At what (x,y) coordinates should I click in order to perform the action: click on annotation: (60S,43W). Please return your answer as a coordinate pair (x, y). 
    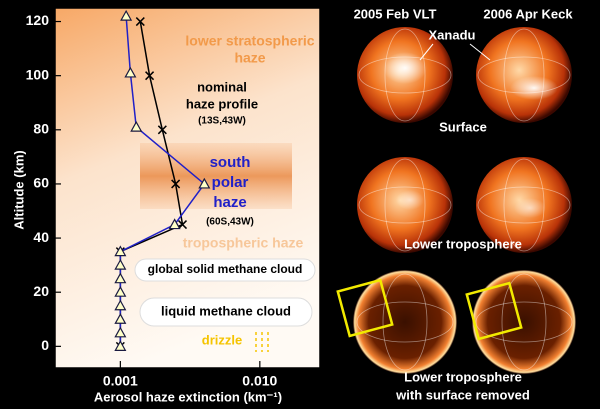
    Looking at the image, I should click on (230, 222).